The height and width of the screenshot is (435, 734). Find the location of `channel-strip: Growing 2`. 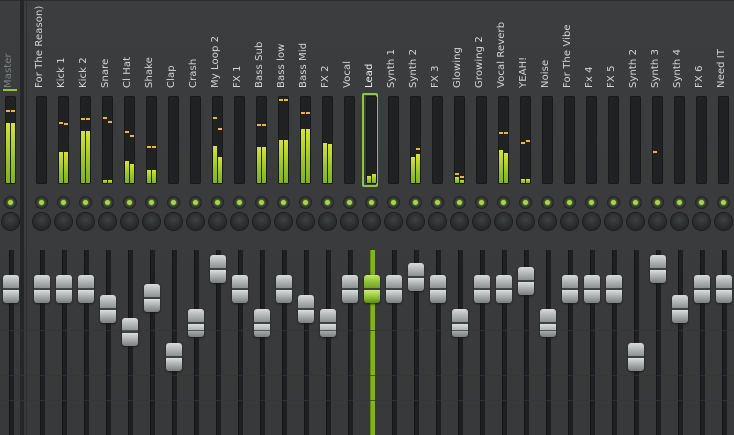

channel-strip: Growing 2 is located at coordinates (482, 217).